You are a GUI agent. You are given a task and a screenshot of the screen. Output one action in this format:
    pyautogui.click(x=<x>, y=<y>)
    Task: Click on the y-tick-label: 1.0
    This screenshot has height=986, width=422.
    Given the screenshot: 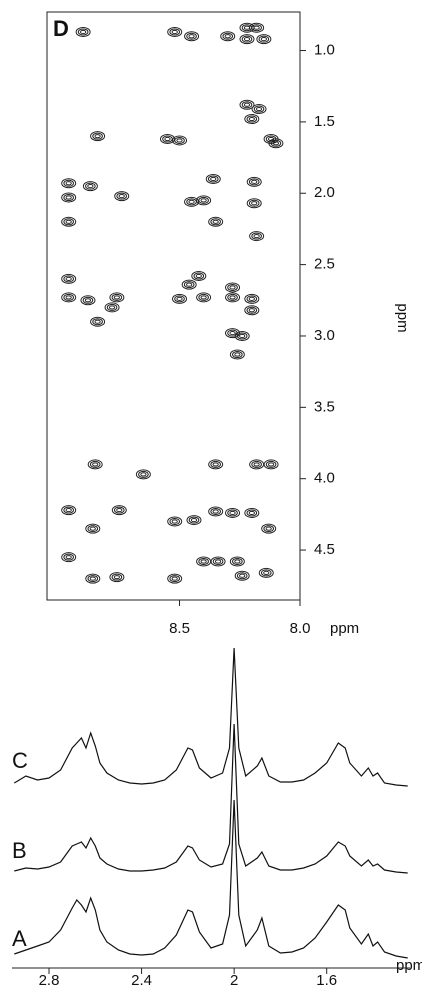 What is the action you would take?
    pyautogui.click(x=324, y=50)
    